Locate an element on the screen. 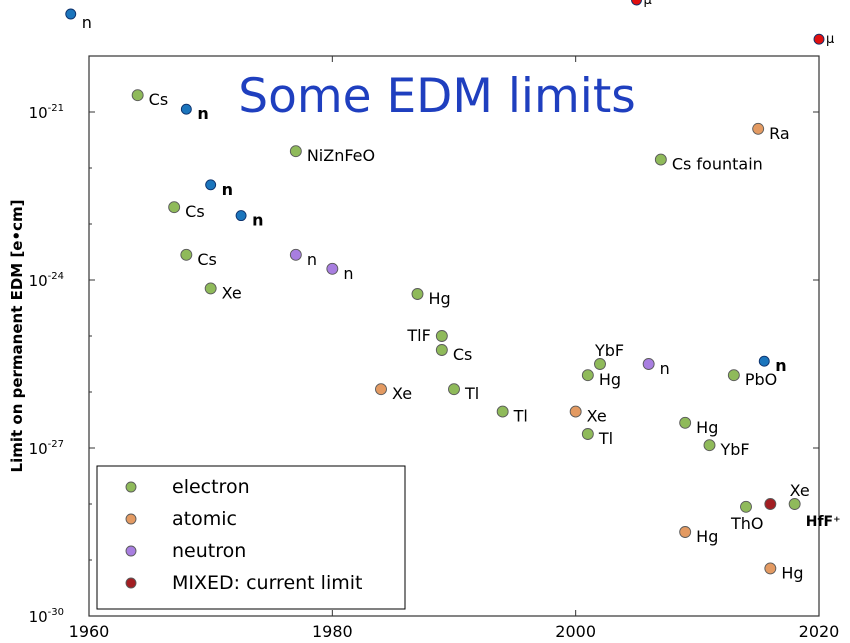 This screenshot has height=643, width=850. legend-label: atomic is located at coordinates (204, 519).